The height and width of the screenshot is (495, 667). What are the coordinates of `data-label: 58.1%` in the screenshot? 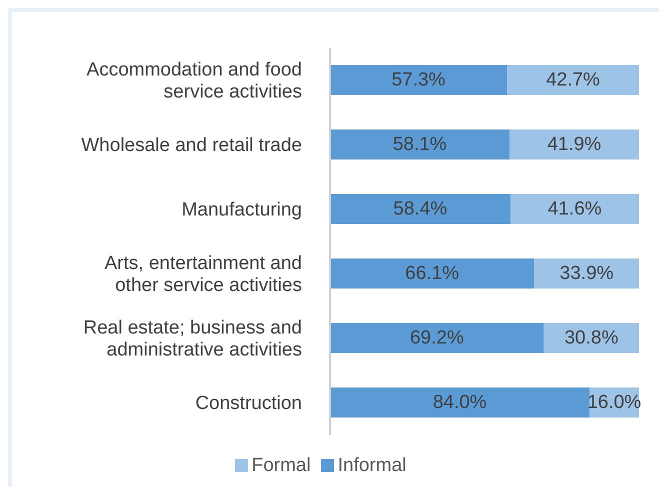 It's located at (419, 144).